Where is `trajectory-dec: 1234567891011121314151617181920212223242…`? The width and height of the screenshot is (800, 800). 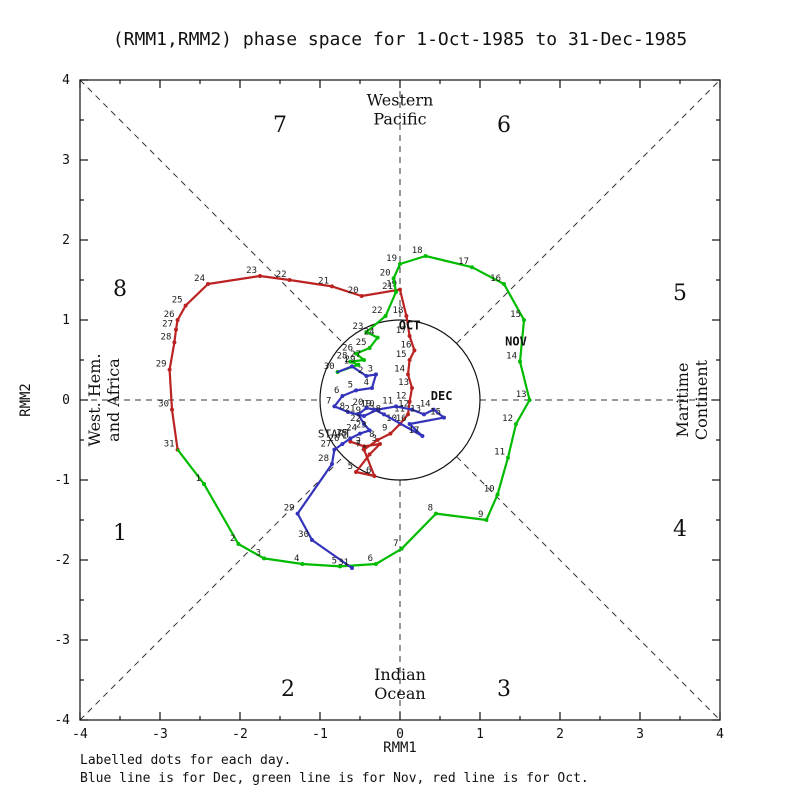
trajectory-dec: 1234567891011121314151617181920212223242… is located at coordinates (365, 463).